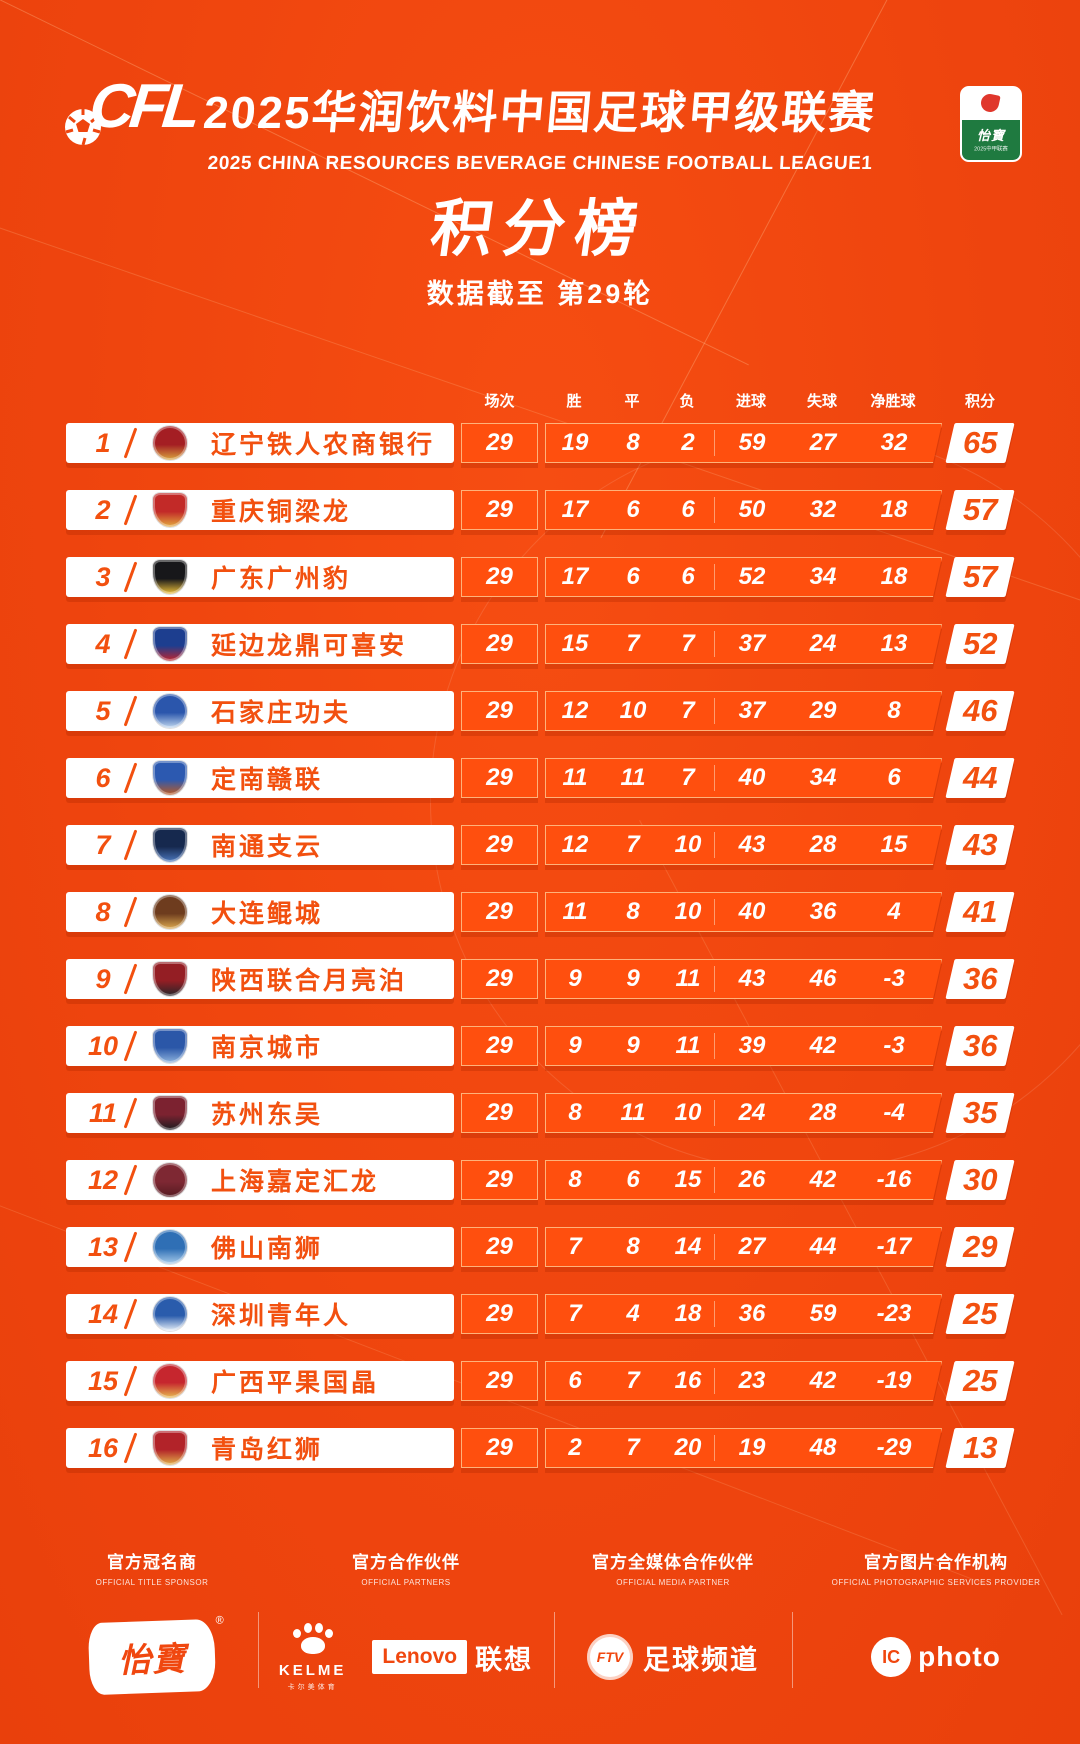 Image resolution: width=1080 pixels, height=1744 pixels. I want to click on registered-mark: ®, so click(219, 1620).